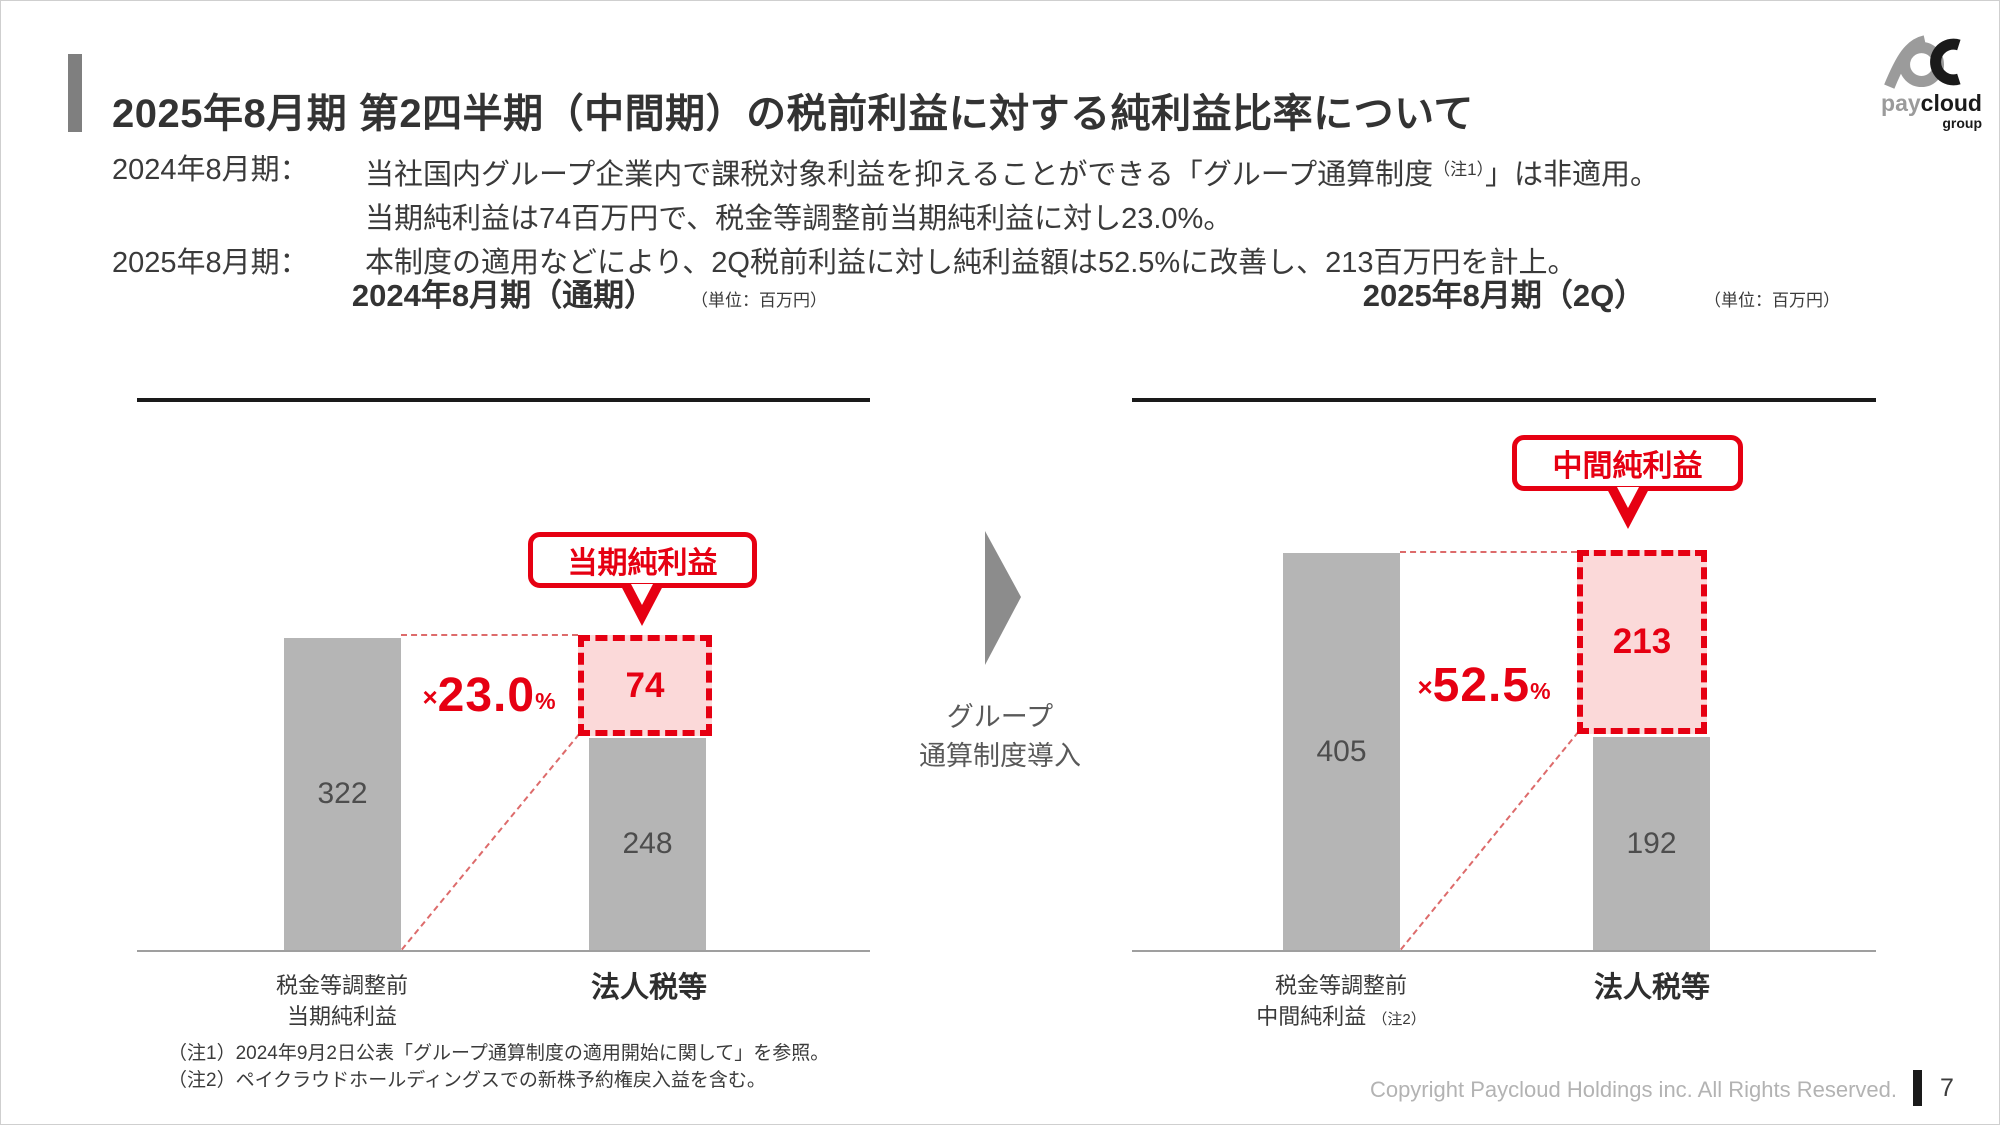  I want to click on pretax-label-line2: 中間純利益 （注2）, so click(1341, 1018).